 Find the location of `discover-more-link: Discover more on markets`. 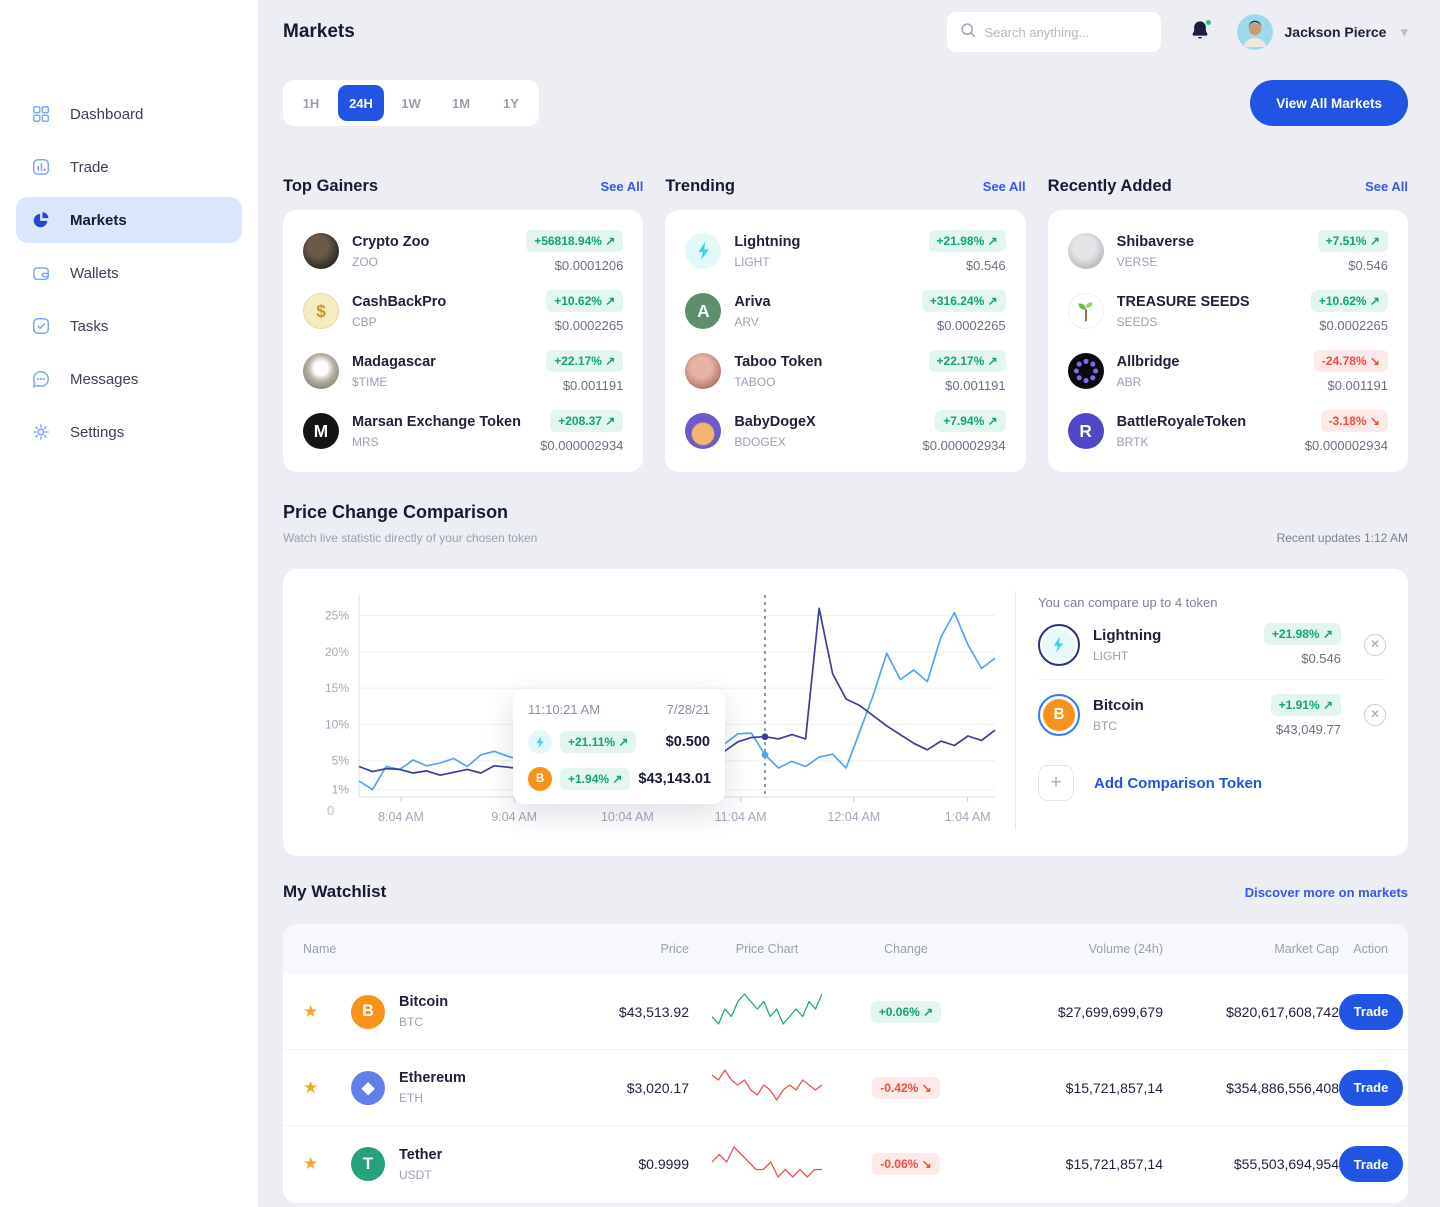

discover-more-link: Discover more on markets is located at coordinates (1326, 892).